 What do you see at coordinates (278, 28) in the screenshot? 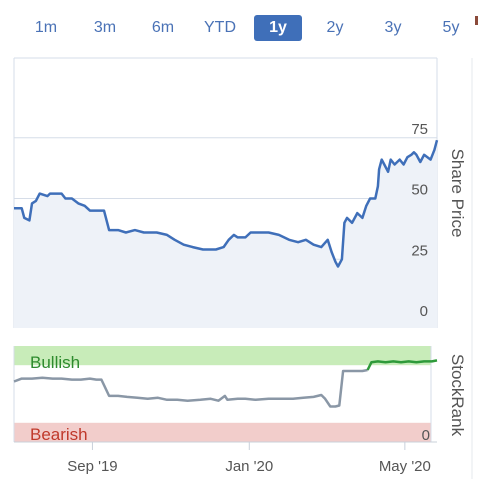
I see `range-button-1y: 1y` at bounding box center [278, 28].